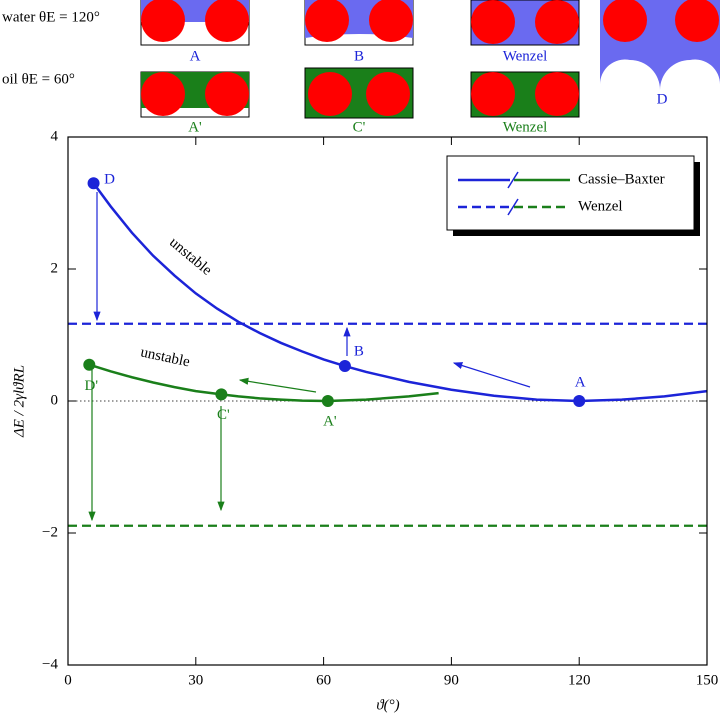 This screenshot has height=718, width=721. I want to click on x-axis-label: ϑ(°), so click(387, 705).